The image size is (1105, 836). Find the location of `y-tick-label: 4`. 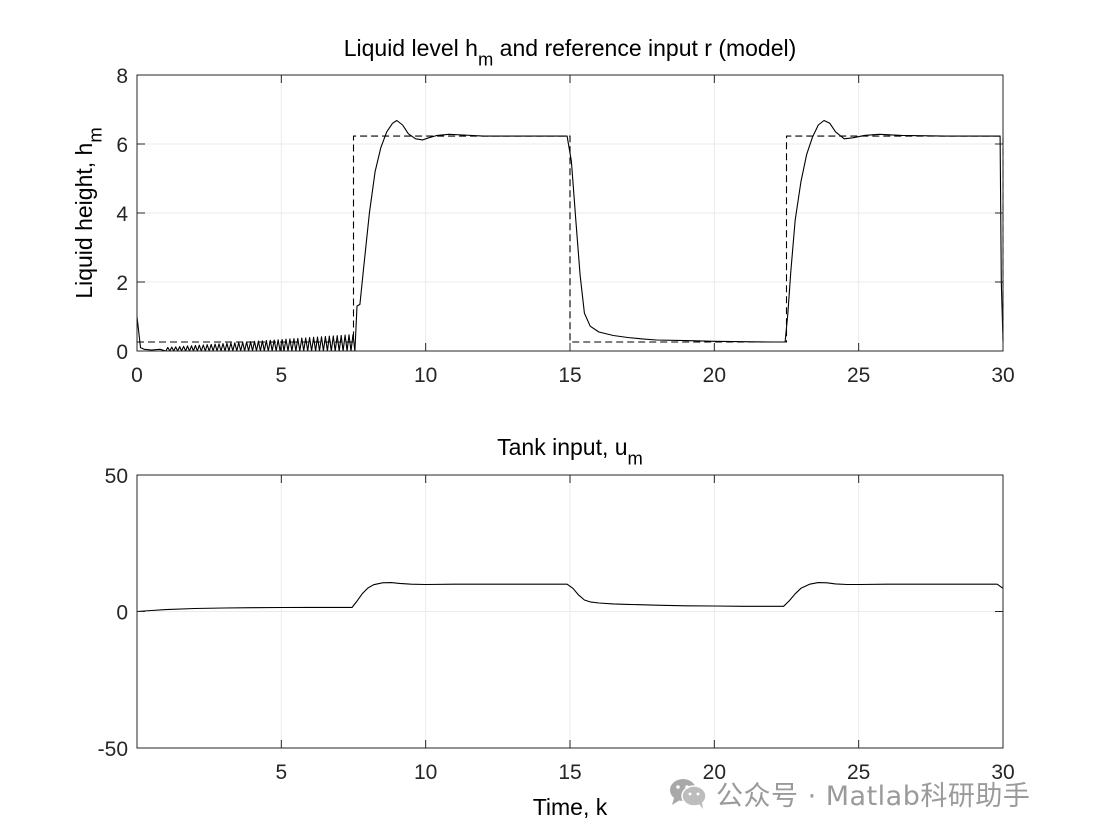

y-tick-label: 4 is located at coordinates (122, 214).